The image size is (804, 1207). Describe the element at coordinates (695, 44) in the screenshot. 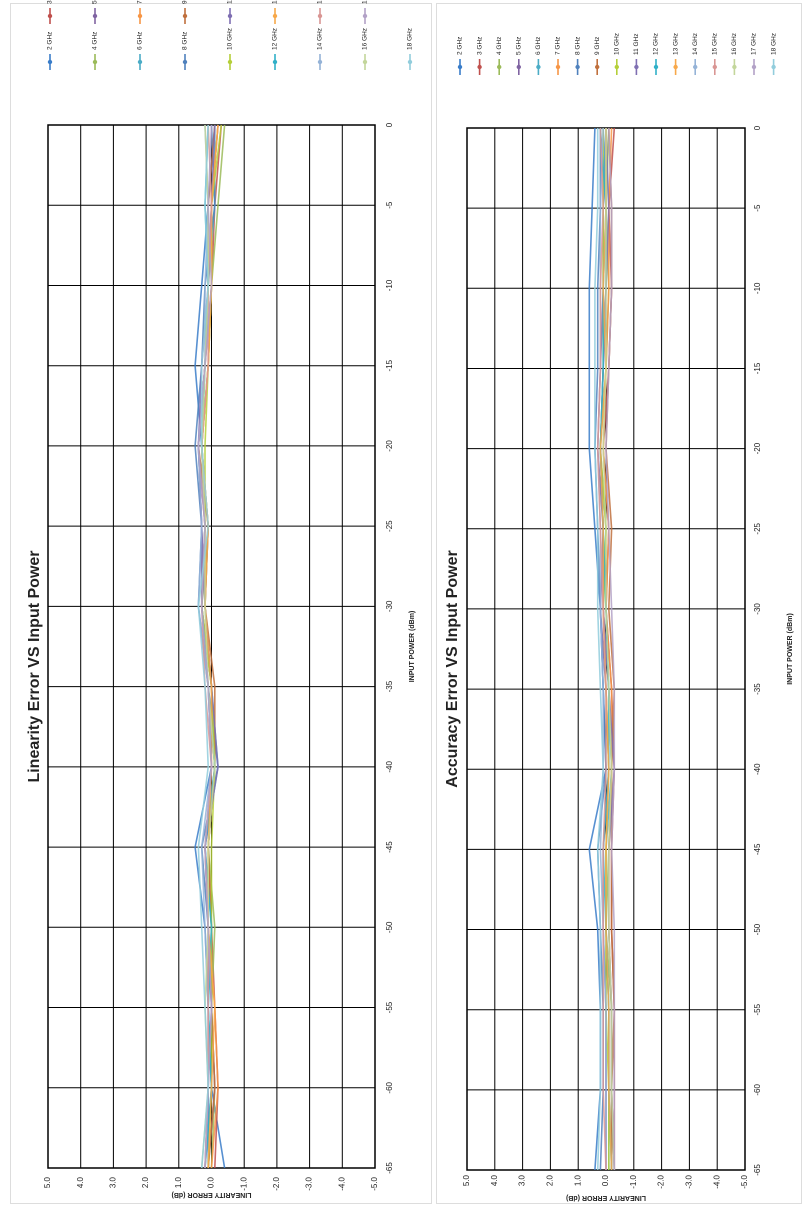

I see `legend-label: 14 GHz` at that location.